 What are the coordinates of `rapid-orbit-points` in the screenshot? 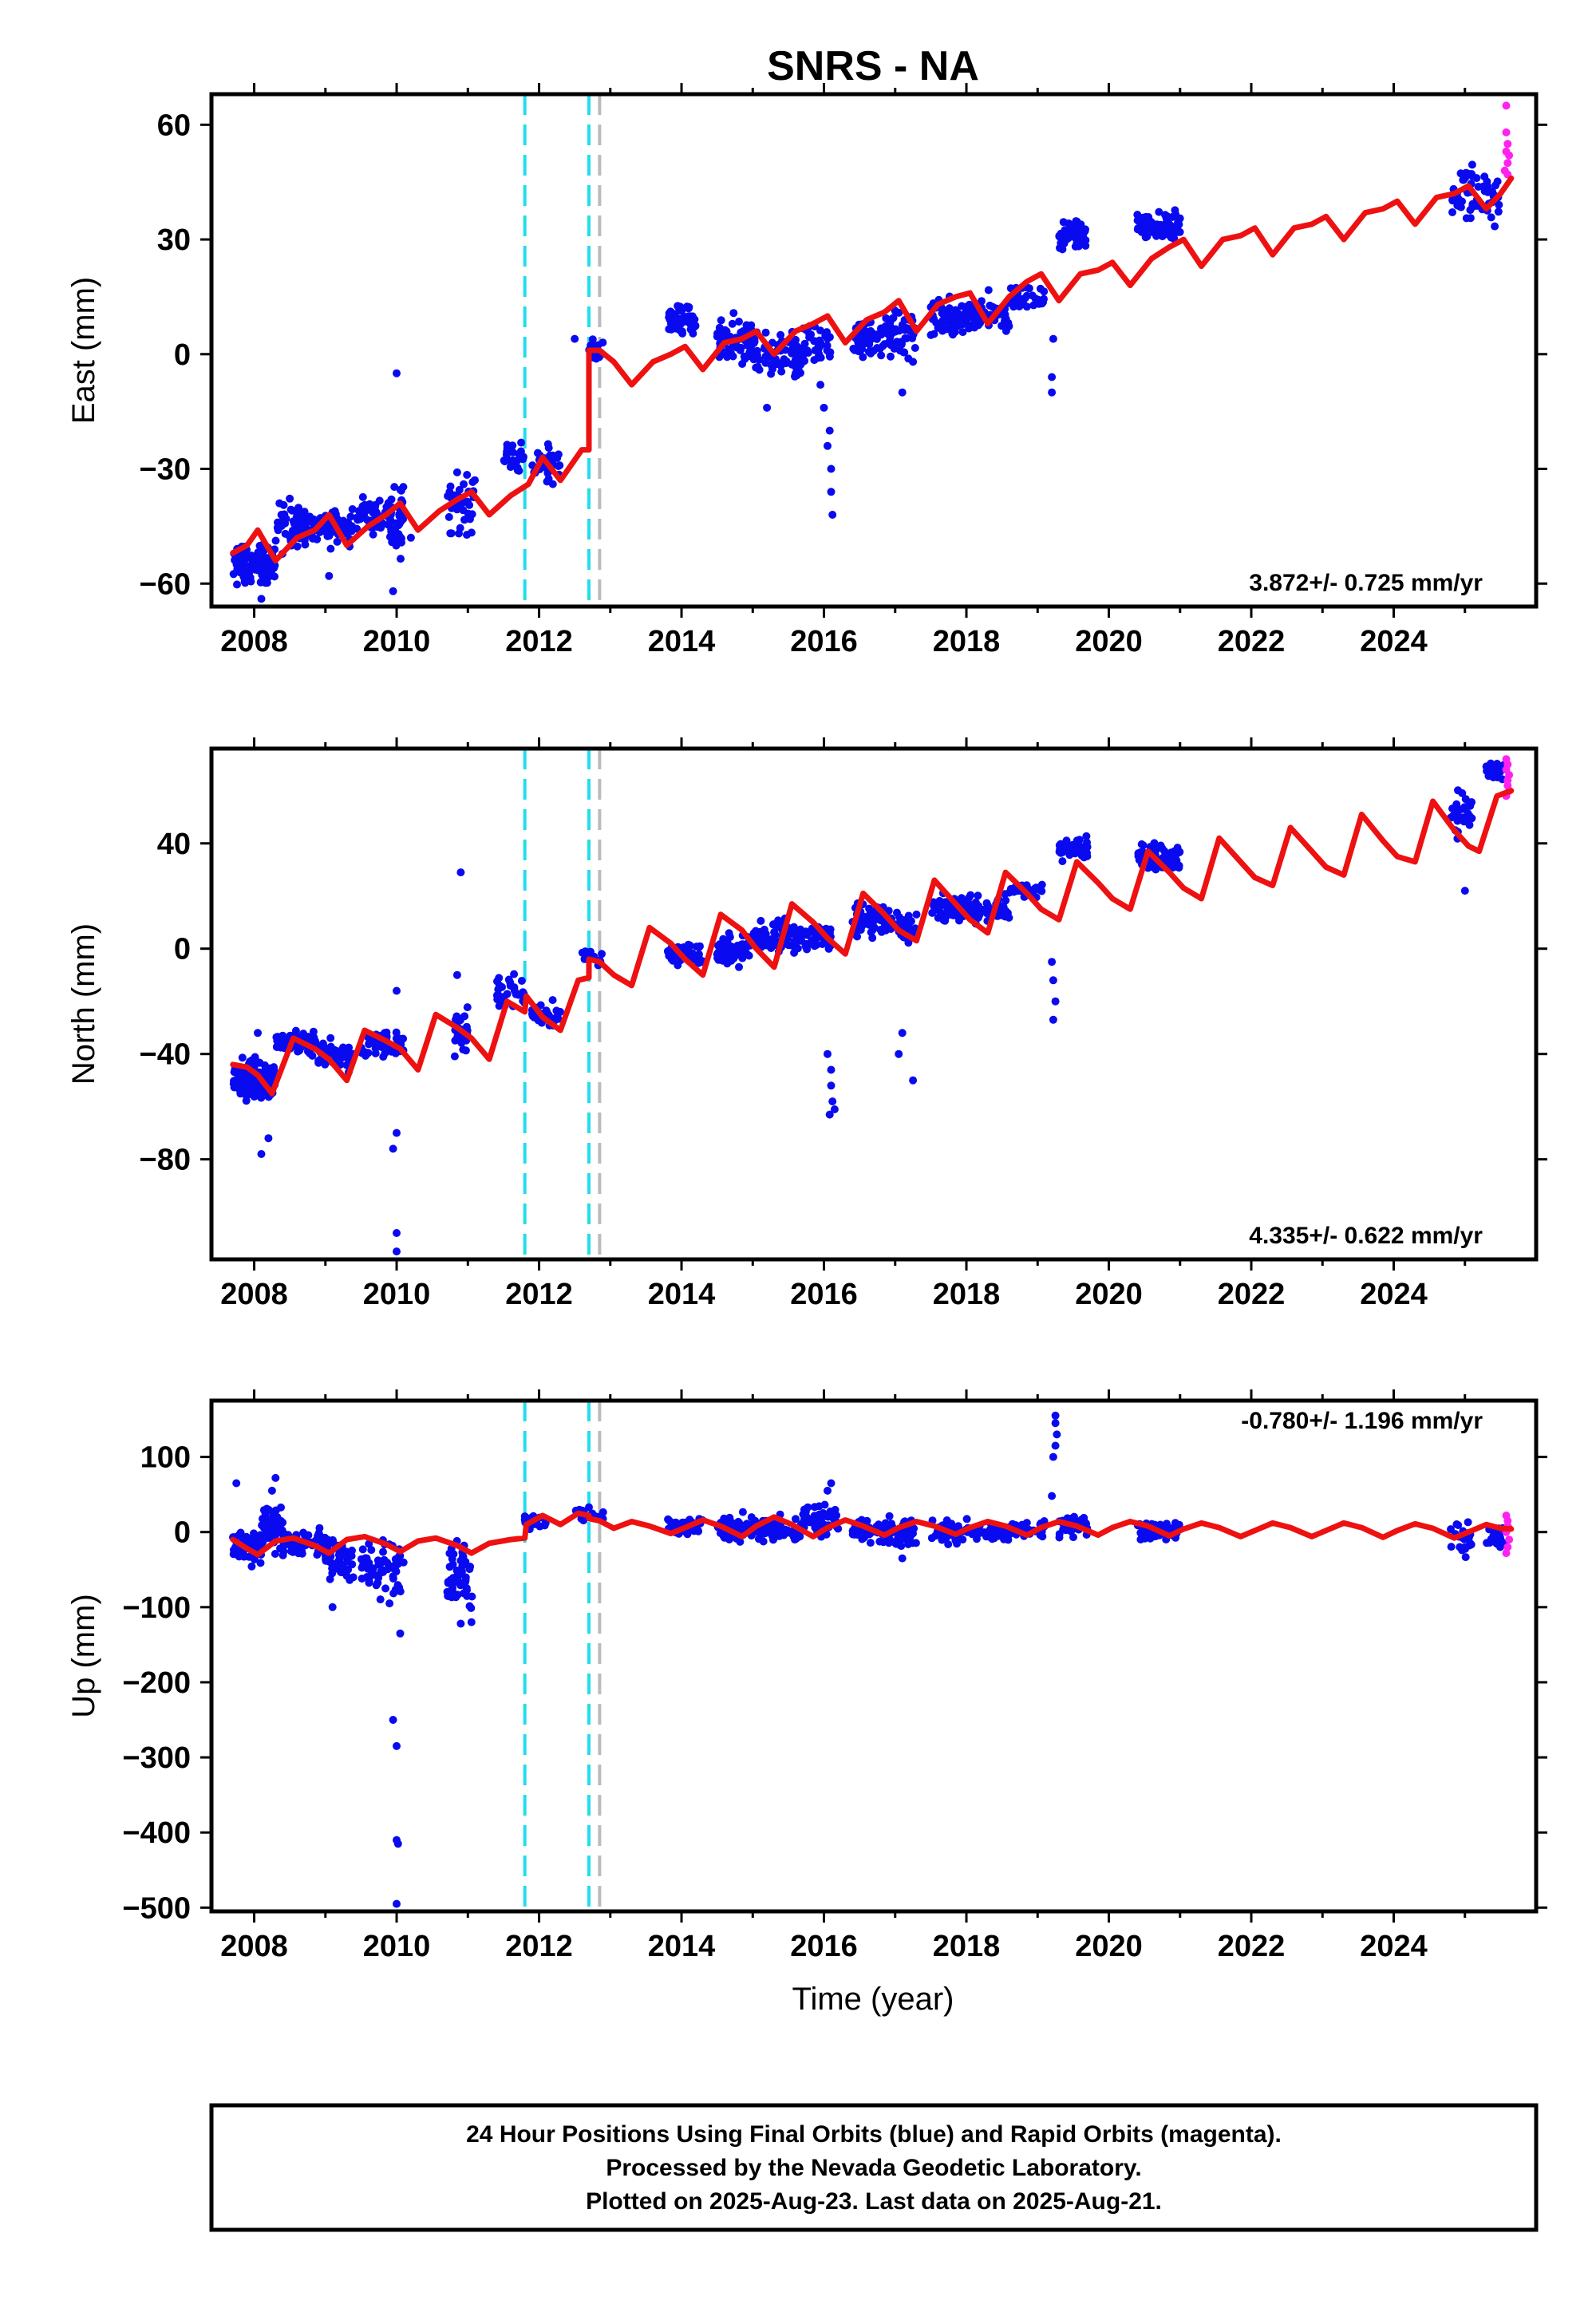 It's located at (1507, 140).